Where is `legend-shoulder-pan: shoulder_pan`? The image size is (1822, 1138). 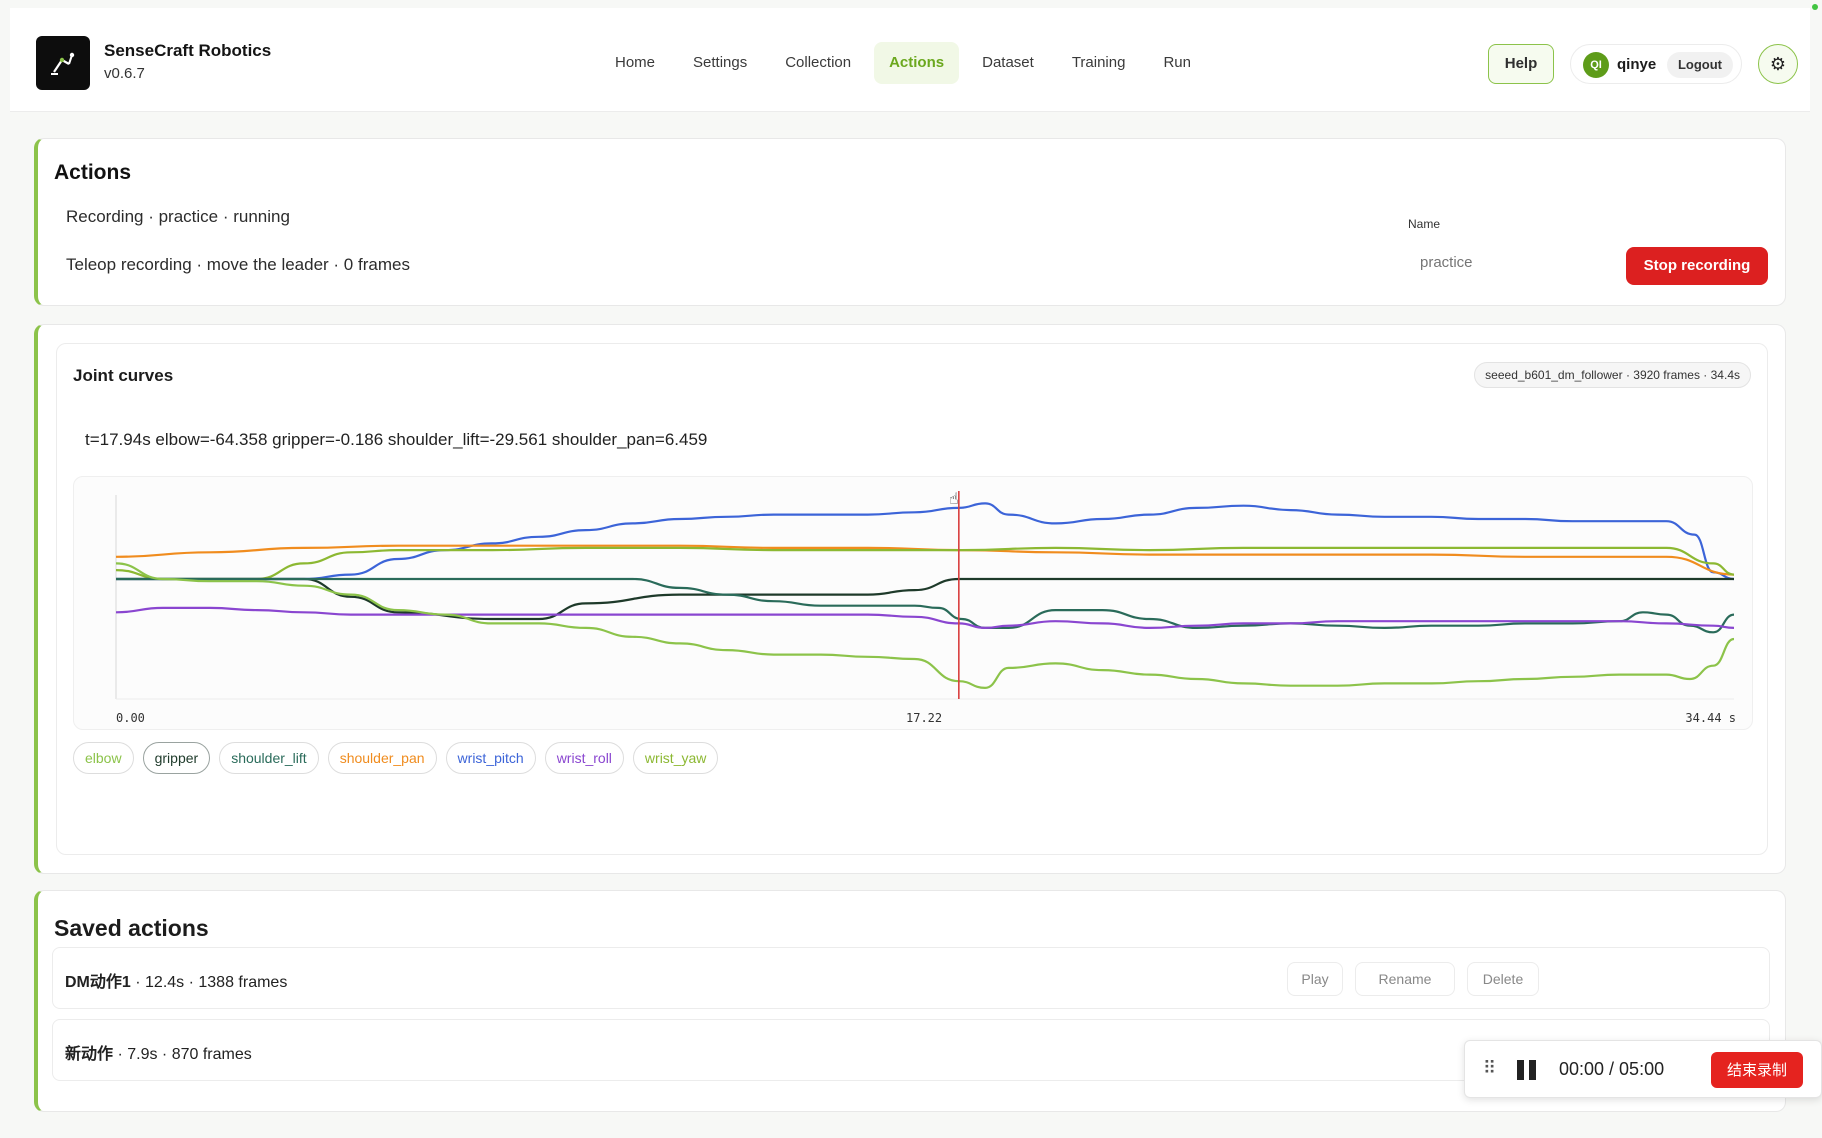
legend-shoulder-pan: shoulder_pan is located at coordinates (382, 758).